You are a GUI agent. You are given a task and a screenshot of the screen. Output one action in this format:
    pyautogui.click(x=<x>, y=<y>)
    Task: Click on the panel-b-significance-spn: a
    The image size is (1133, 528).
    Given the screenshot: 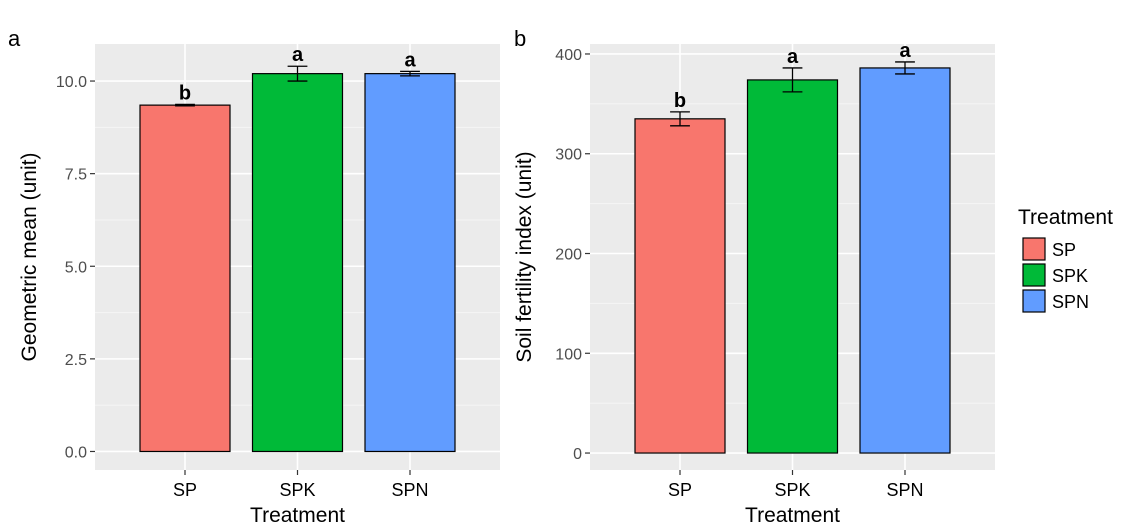 What is the action you would take?
    pyautogui.click(x=905, y=51)
    